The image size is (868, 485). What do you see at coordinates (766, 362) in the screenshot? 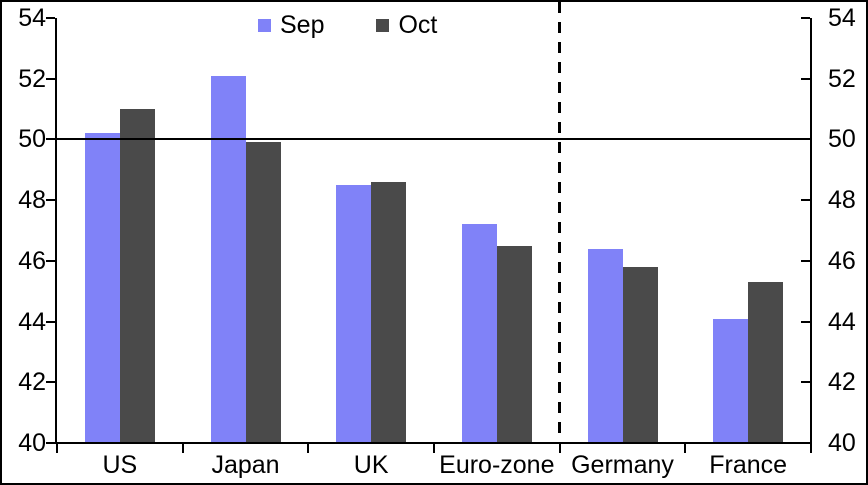
I see `bar-oct-france` at bounding box center [766, 362].